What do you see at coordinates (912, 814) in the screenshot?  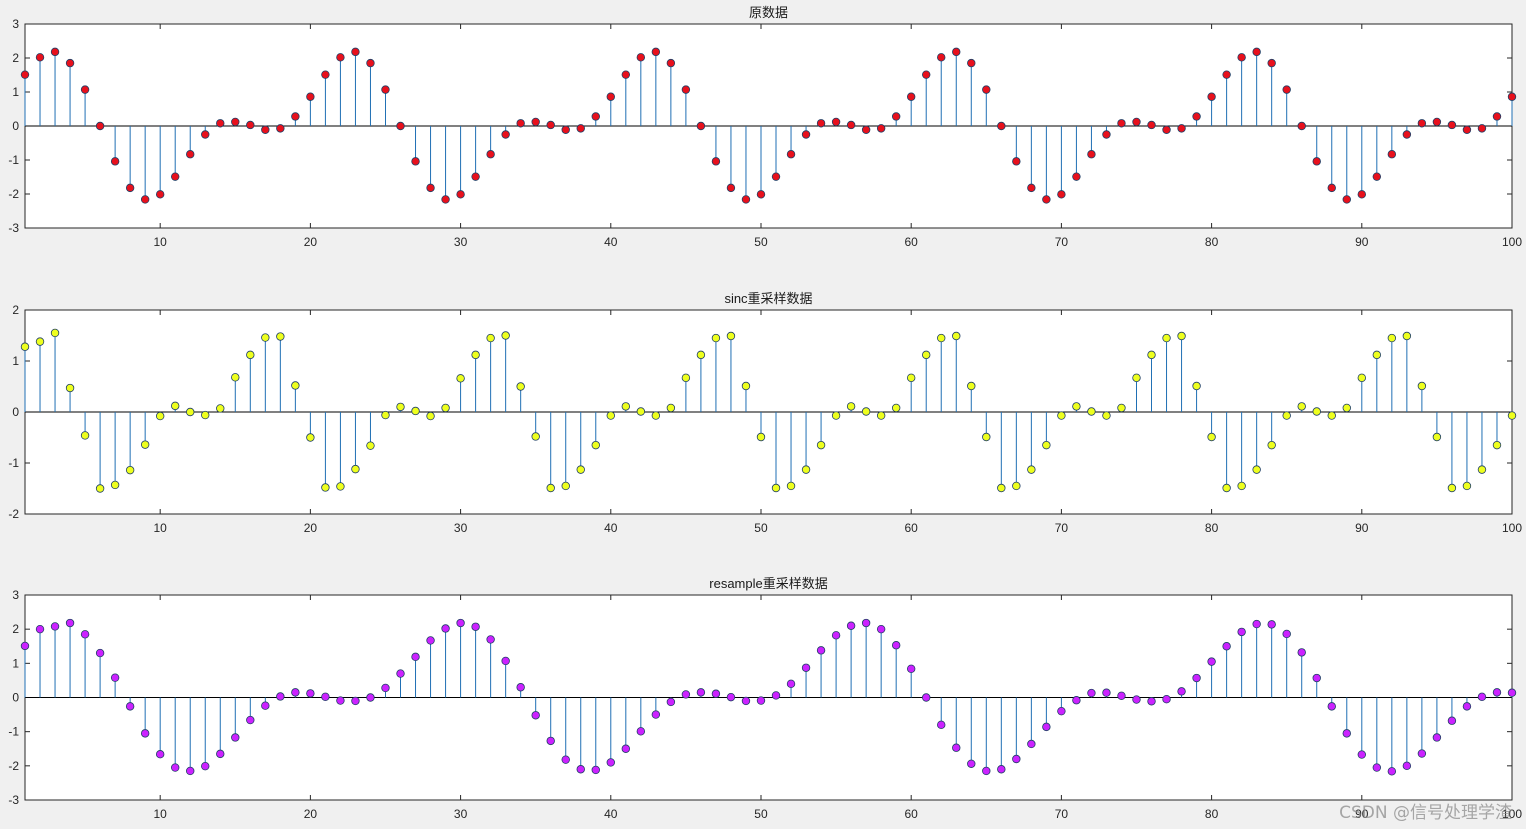 I see `x-tick-label: 60` at bounding box center [912, 814].